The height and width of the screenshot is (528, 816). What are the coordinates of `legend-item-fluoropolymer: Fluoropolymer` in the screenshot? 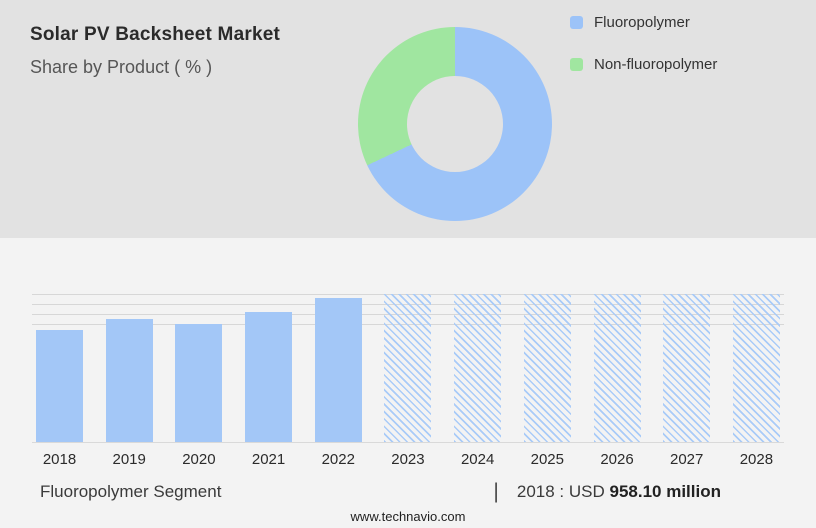 It's located at (643, 22).